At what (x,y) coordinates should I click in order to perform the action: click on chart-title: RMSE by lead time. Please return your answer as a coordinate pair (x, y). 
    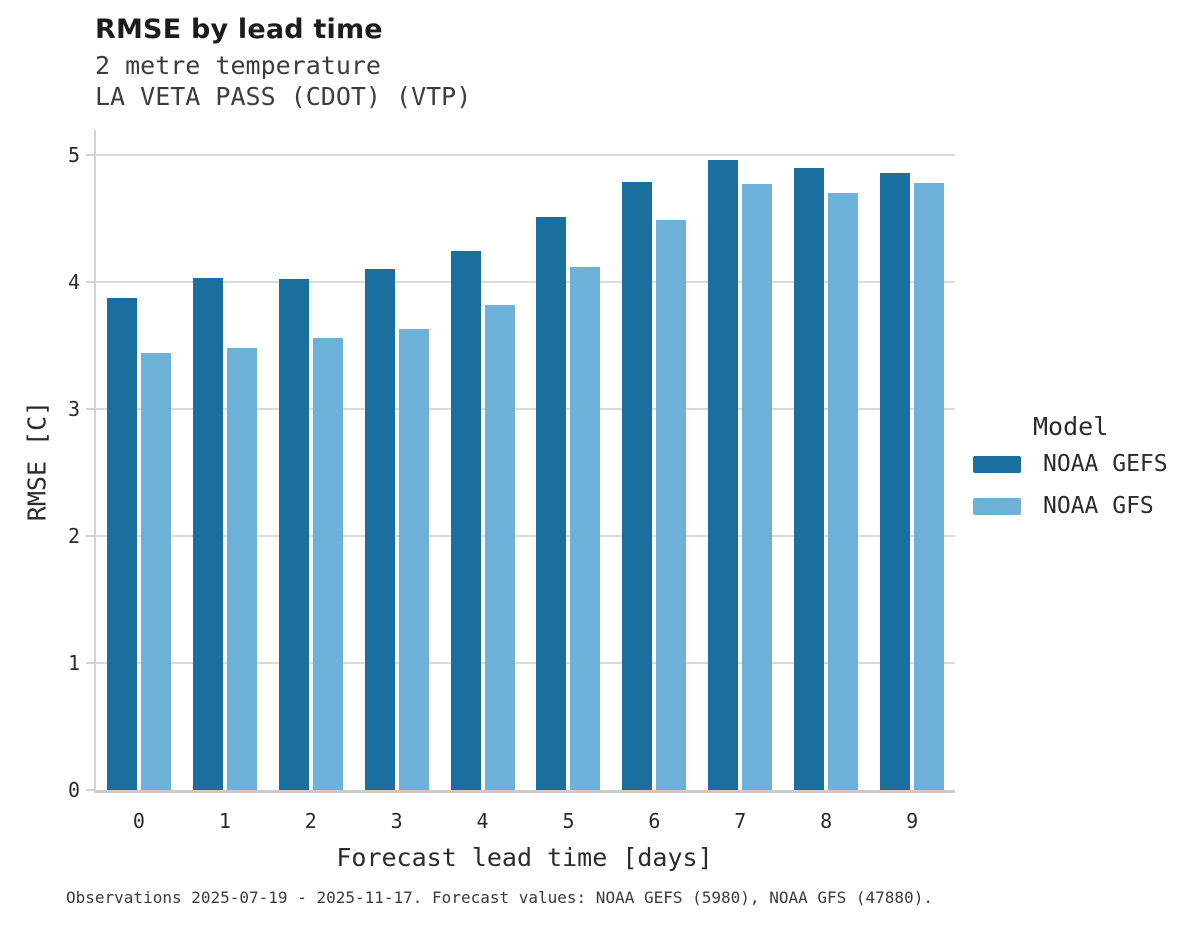
    Looking at the image, I should click on (239, 29).